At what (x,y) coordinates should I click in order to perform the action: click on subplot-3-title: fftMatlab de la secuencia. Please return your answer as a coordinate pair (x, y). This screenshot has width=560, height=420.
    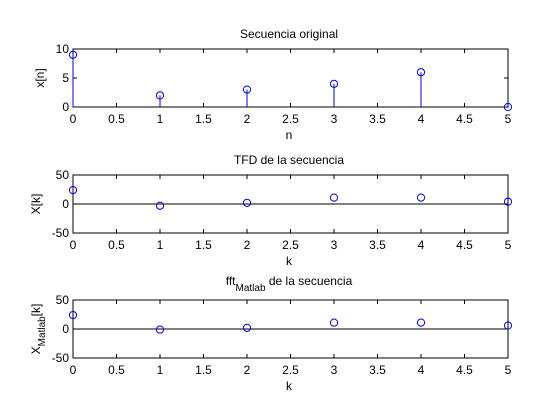
    Looking at the image, I should click on (289, 284).